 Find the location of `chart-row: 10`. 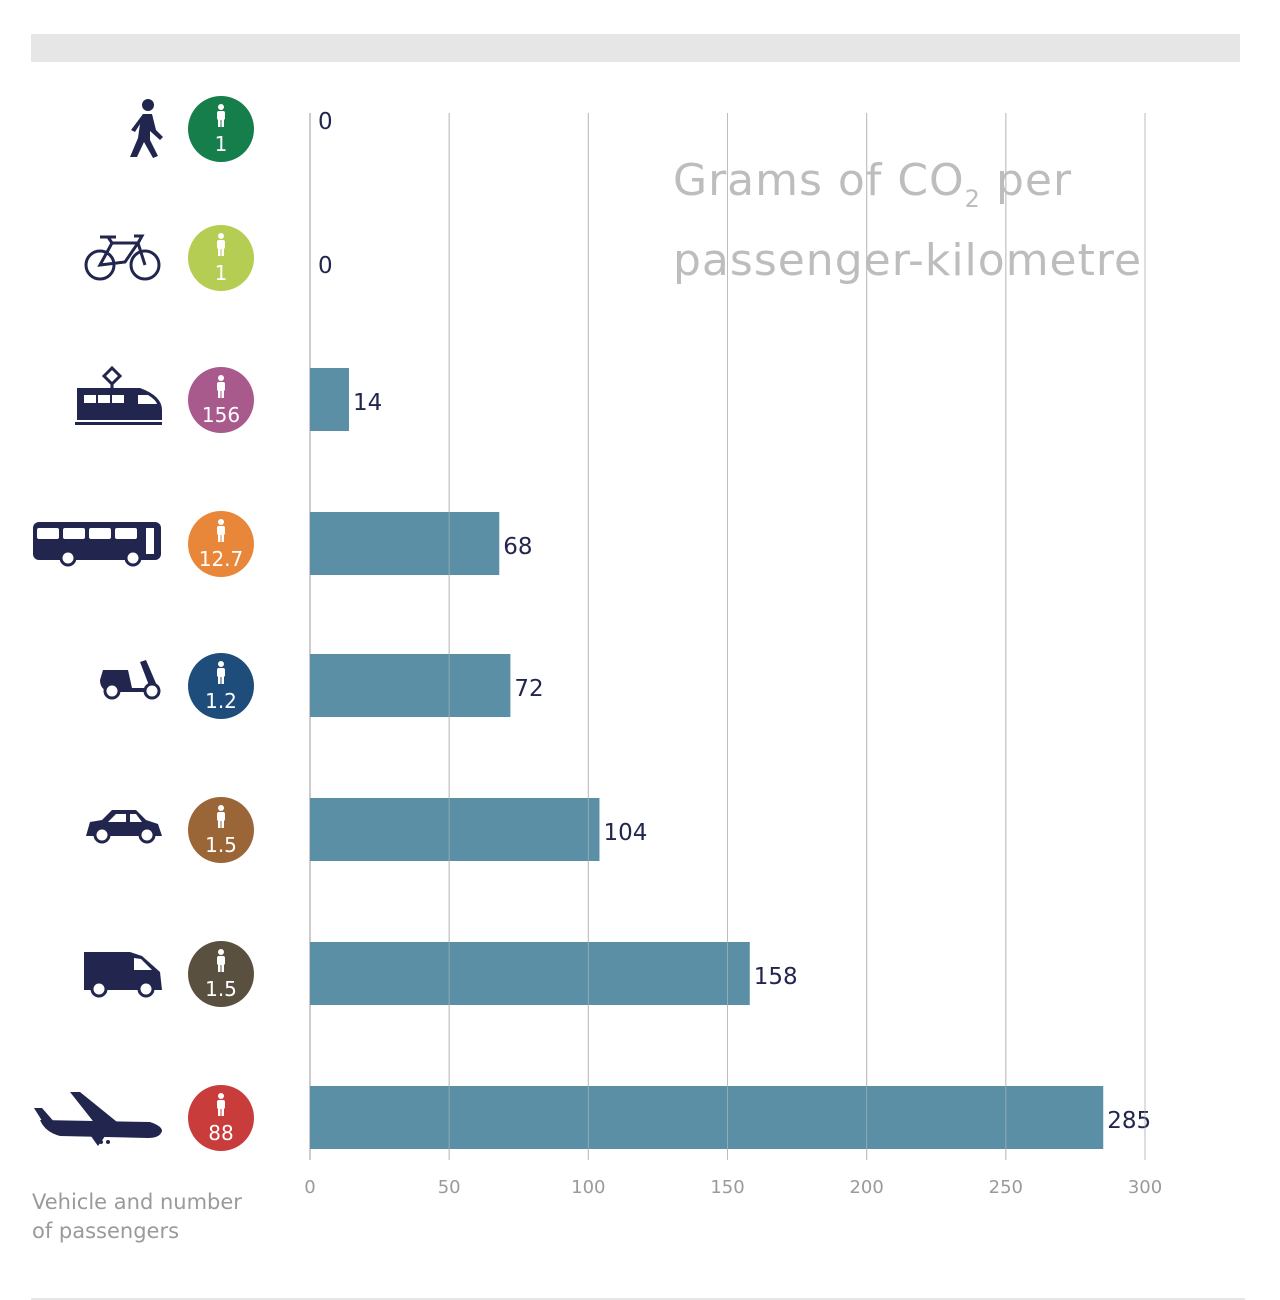

chart-row: 10 is located at coordinates (231, 129).